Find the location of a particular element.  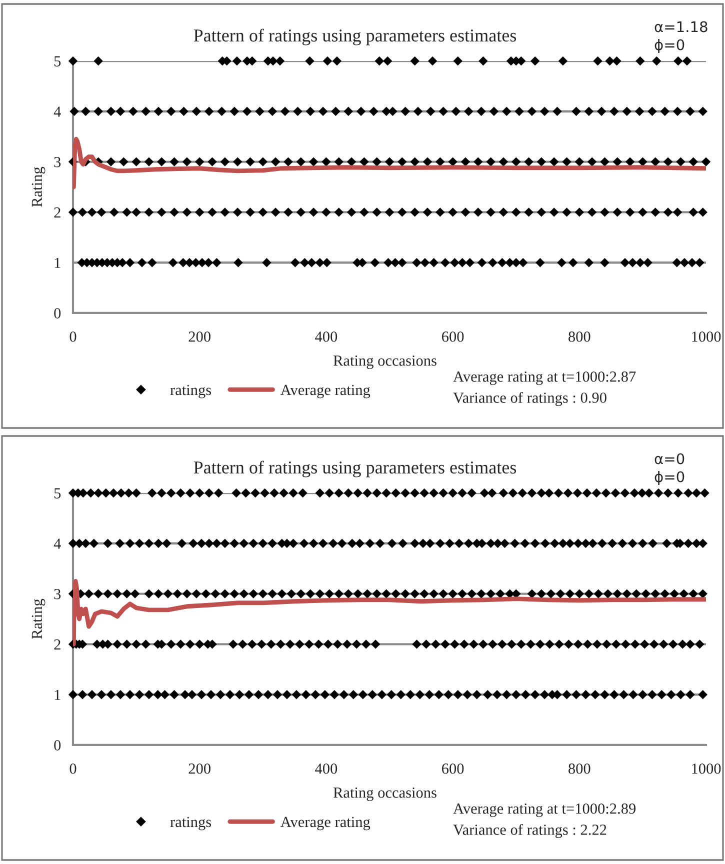

text: α=1.18 is located at coordinates (681, 26).